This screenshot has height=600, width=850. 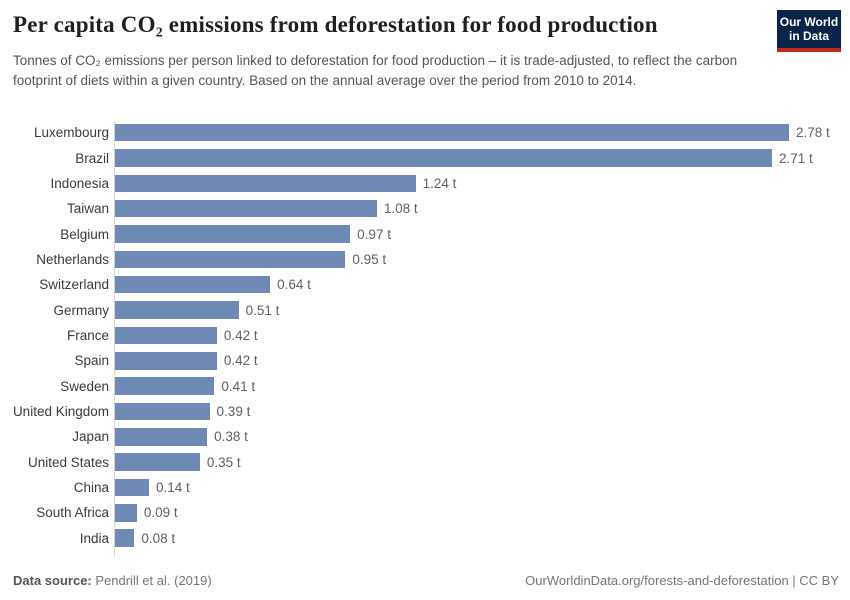 What do you see at coordinates (482, 436) in the screenshot?
I see `bar-track: 0.38 t` at bounding box center [482, 436].